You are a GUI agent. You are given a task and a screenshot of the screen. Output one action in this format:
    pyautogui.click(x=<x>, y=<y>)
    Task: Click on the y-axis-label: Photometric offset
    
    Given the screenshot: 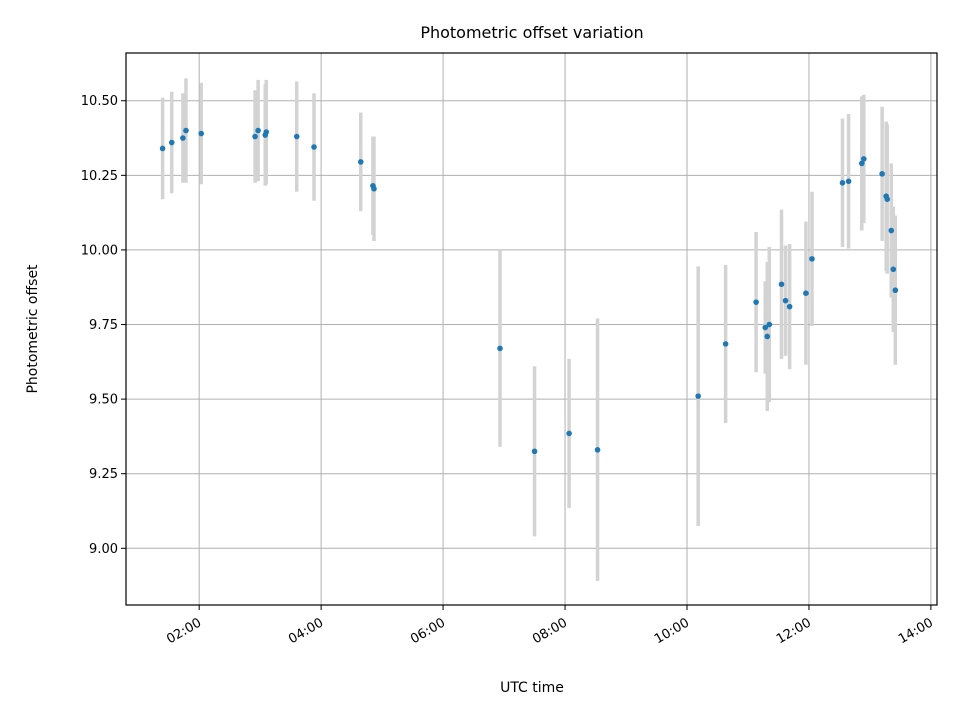 What is the action you would take?
    pyautogui.click(x=33, y=329)
    